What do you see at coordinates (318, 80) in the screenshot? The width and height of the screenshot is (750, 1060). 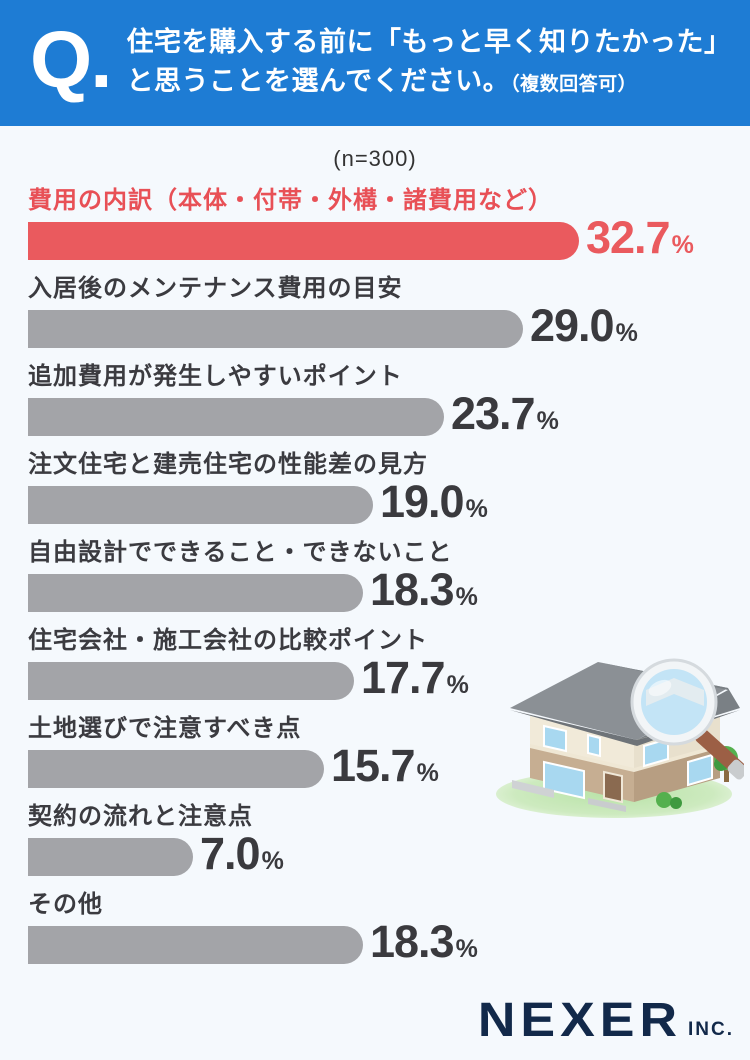 I see `question-title-line2-text: と思うことを選んでください。` at bounding box center [318, 80].